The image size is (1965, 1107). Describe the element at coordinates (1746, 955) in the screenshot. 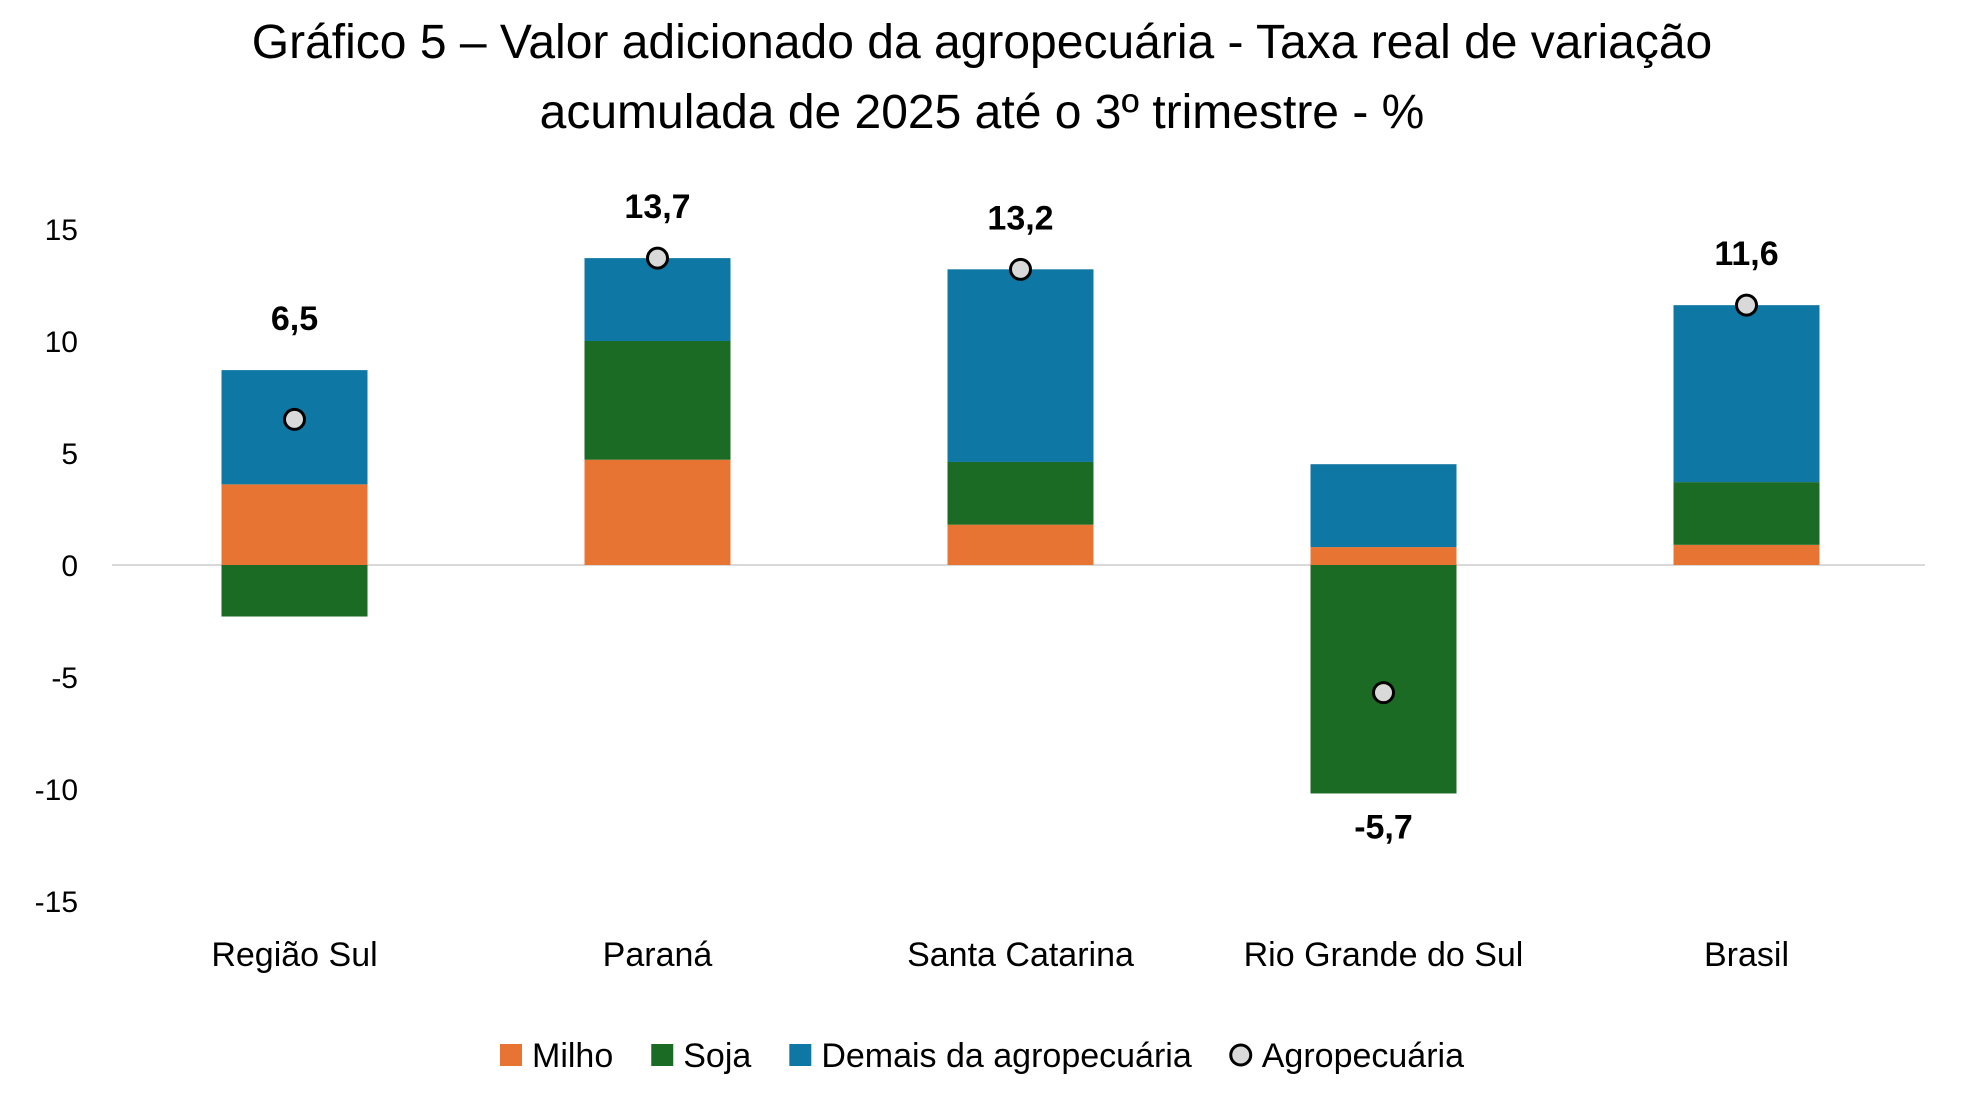

I see `x-category-label: Brasil` at that location.